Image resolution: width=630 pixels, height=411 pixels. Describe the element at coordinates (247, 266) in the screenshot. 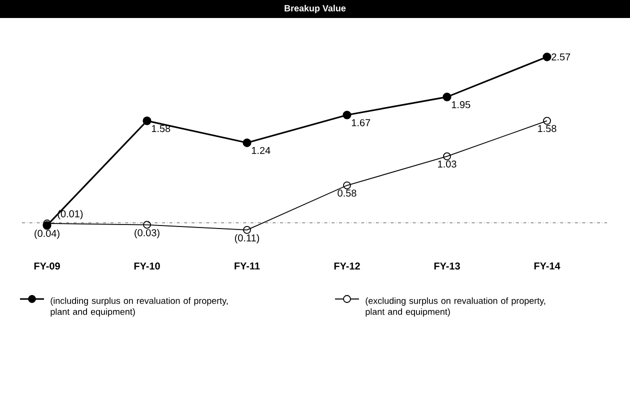

I see `x-tick-label: FY-11` at that location.